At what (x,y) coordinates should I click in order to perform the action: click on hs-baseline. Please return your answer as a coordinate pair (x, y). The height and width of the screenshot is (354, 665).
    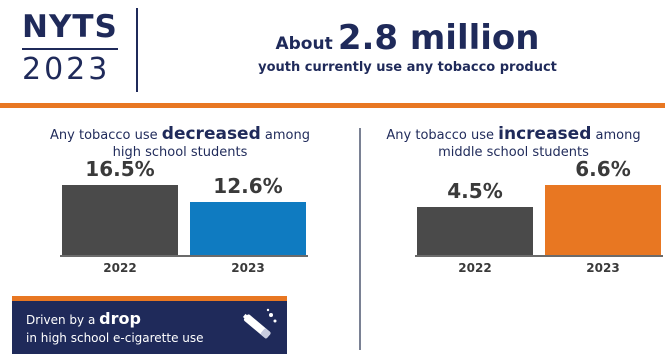
    Looking at the image, I should click on (184, 256).